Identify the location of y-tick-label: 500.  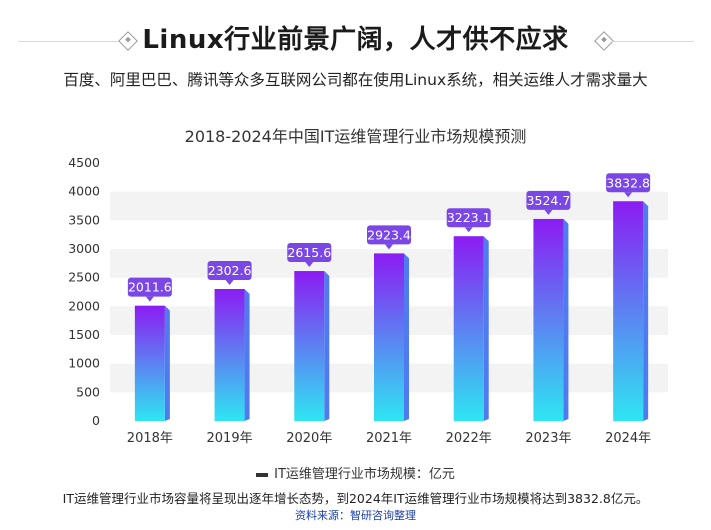
(88, 391).